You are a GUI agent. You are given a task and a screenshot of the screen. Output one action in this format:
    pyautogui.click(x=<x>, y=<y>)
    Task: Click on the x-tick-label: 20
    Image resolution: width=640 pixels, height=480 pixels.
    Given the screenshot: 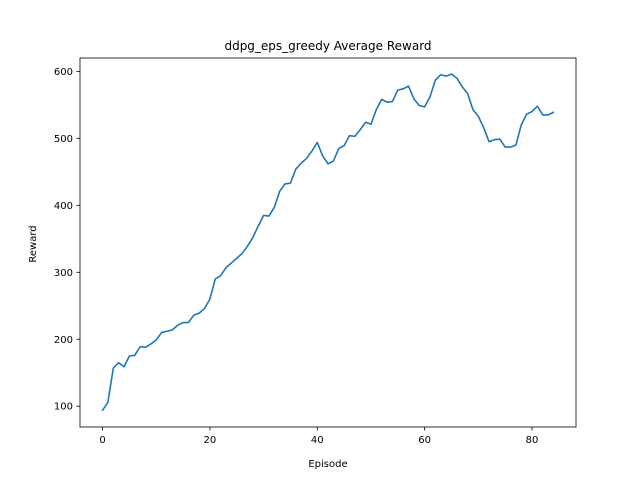 What is the action you would take?
    pyautogui.click(x=210, y=440)
    